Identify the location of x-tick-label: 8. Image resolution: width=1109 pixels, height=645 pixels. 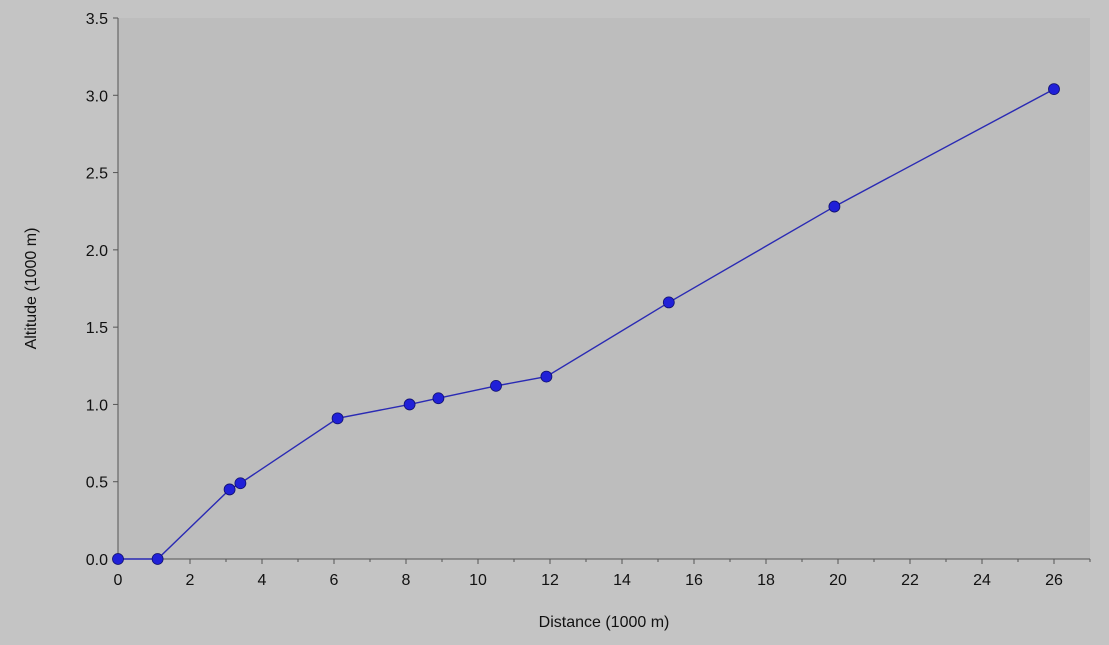
(406, 580).